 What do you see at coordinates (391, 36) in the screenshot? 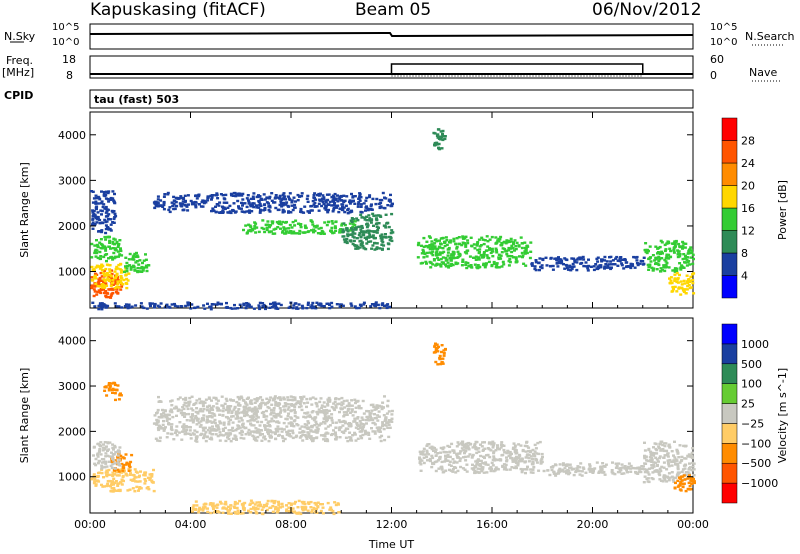
I see `nsky-panel-frame` at bounding box center [391, 36].